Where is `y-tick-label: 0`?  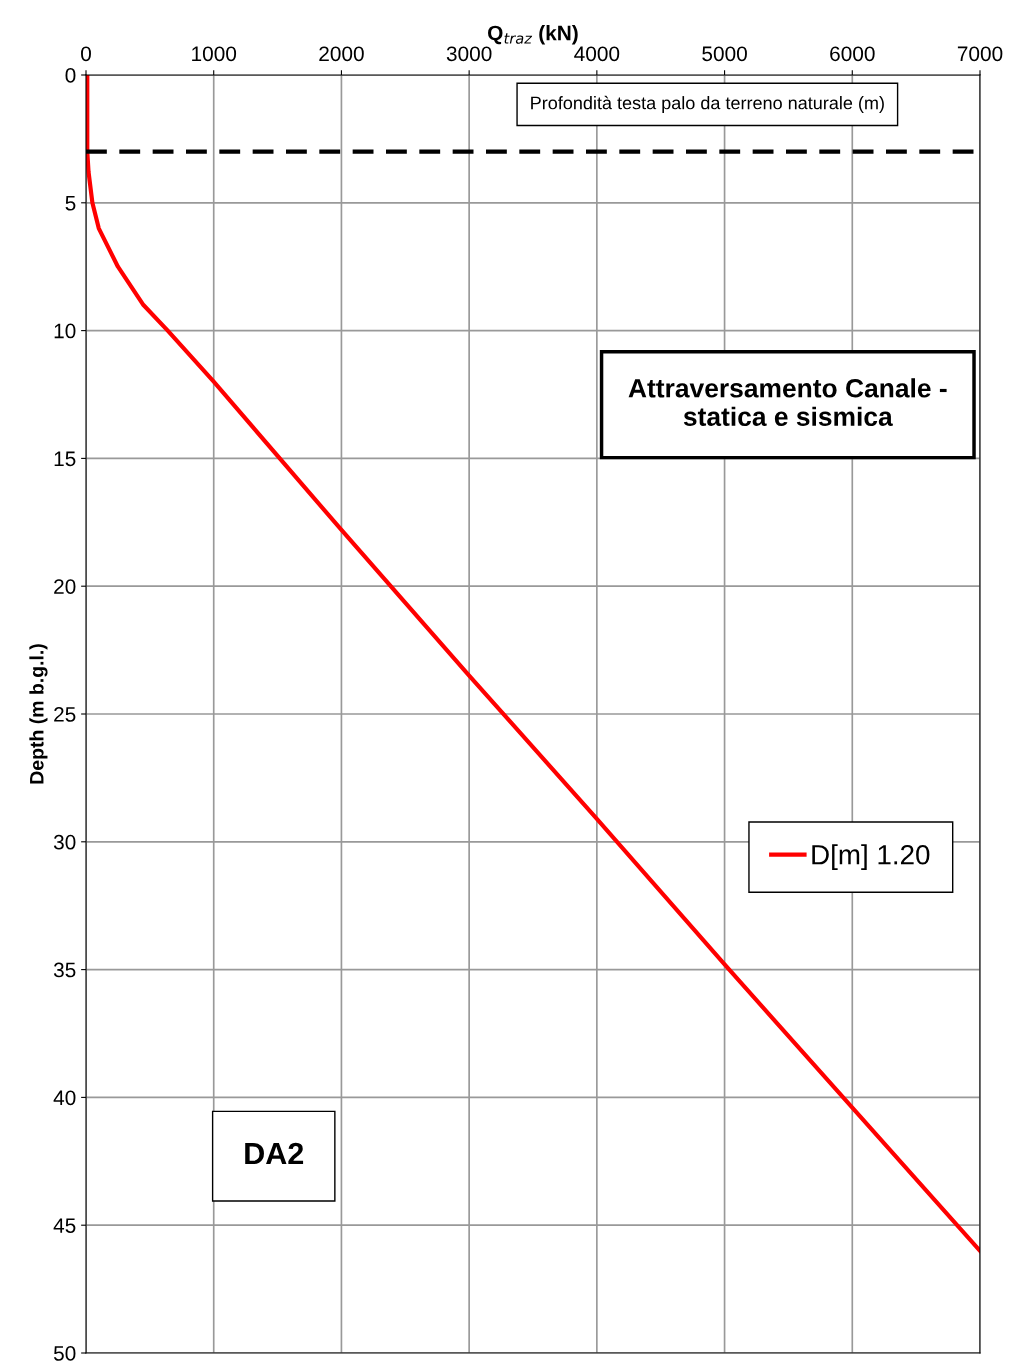
y-tick-label: 0 is located at coordinates (70, 75).